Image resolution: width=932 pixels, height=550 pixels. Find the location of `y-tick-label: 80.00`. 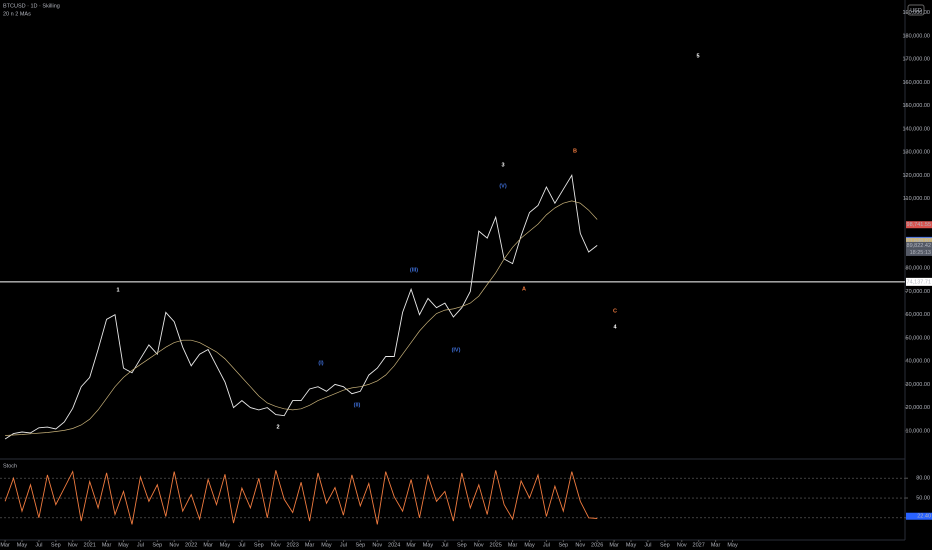

y-tick-label: 80.00 is located at coordinates (923, 479).